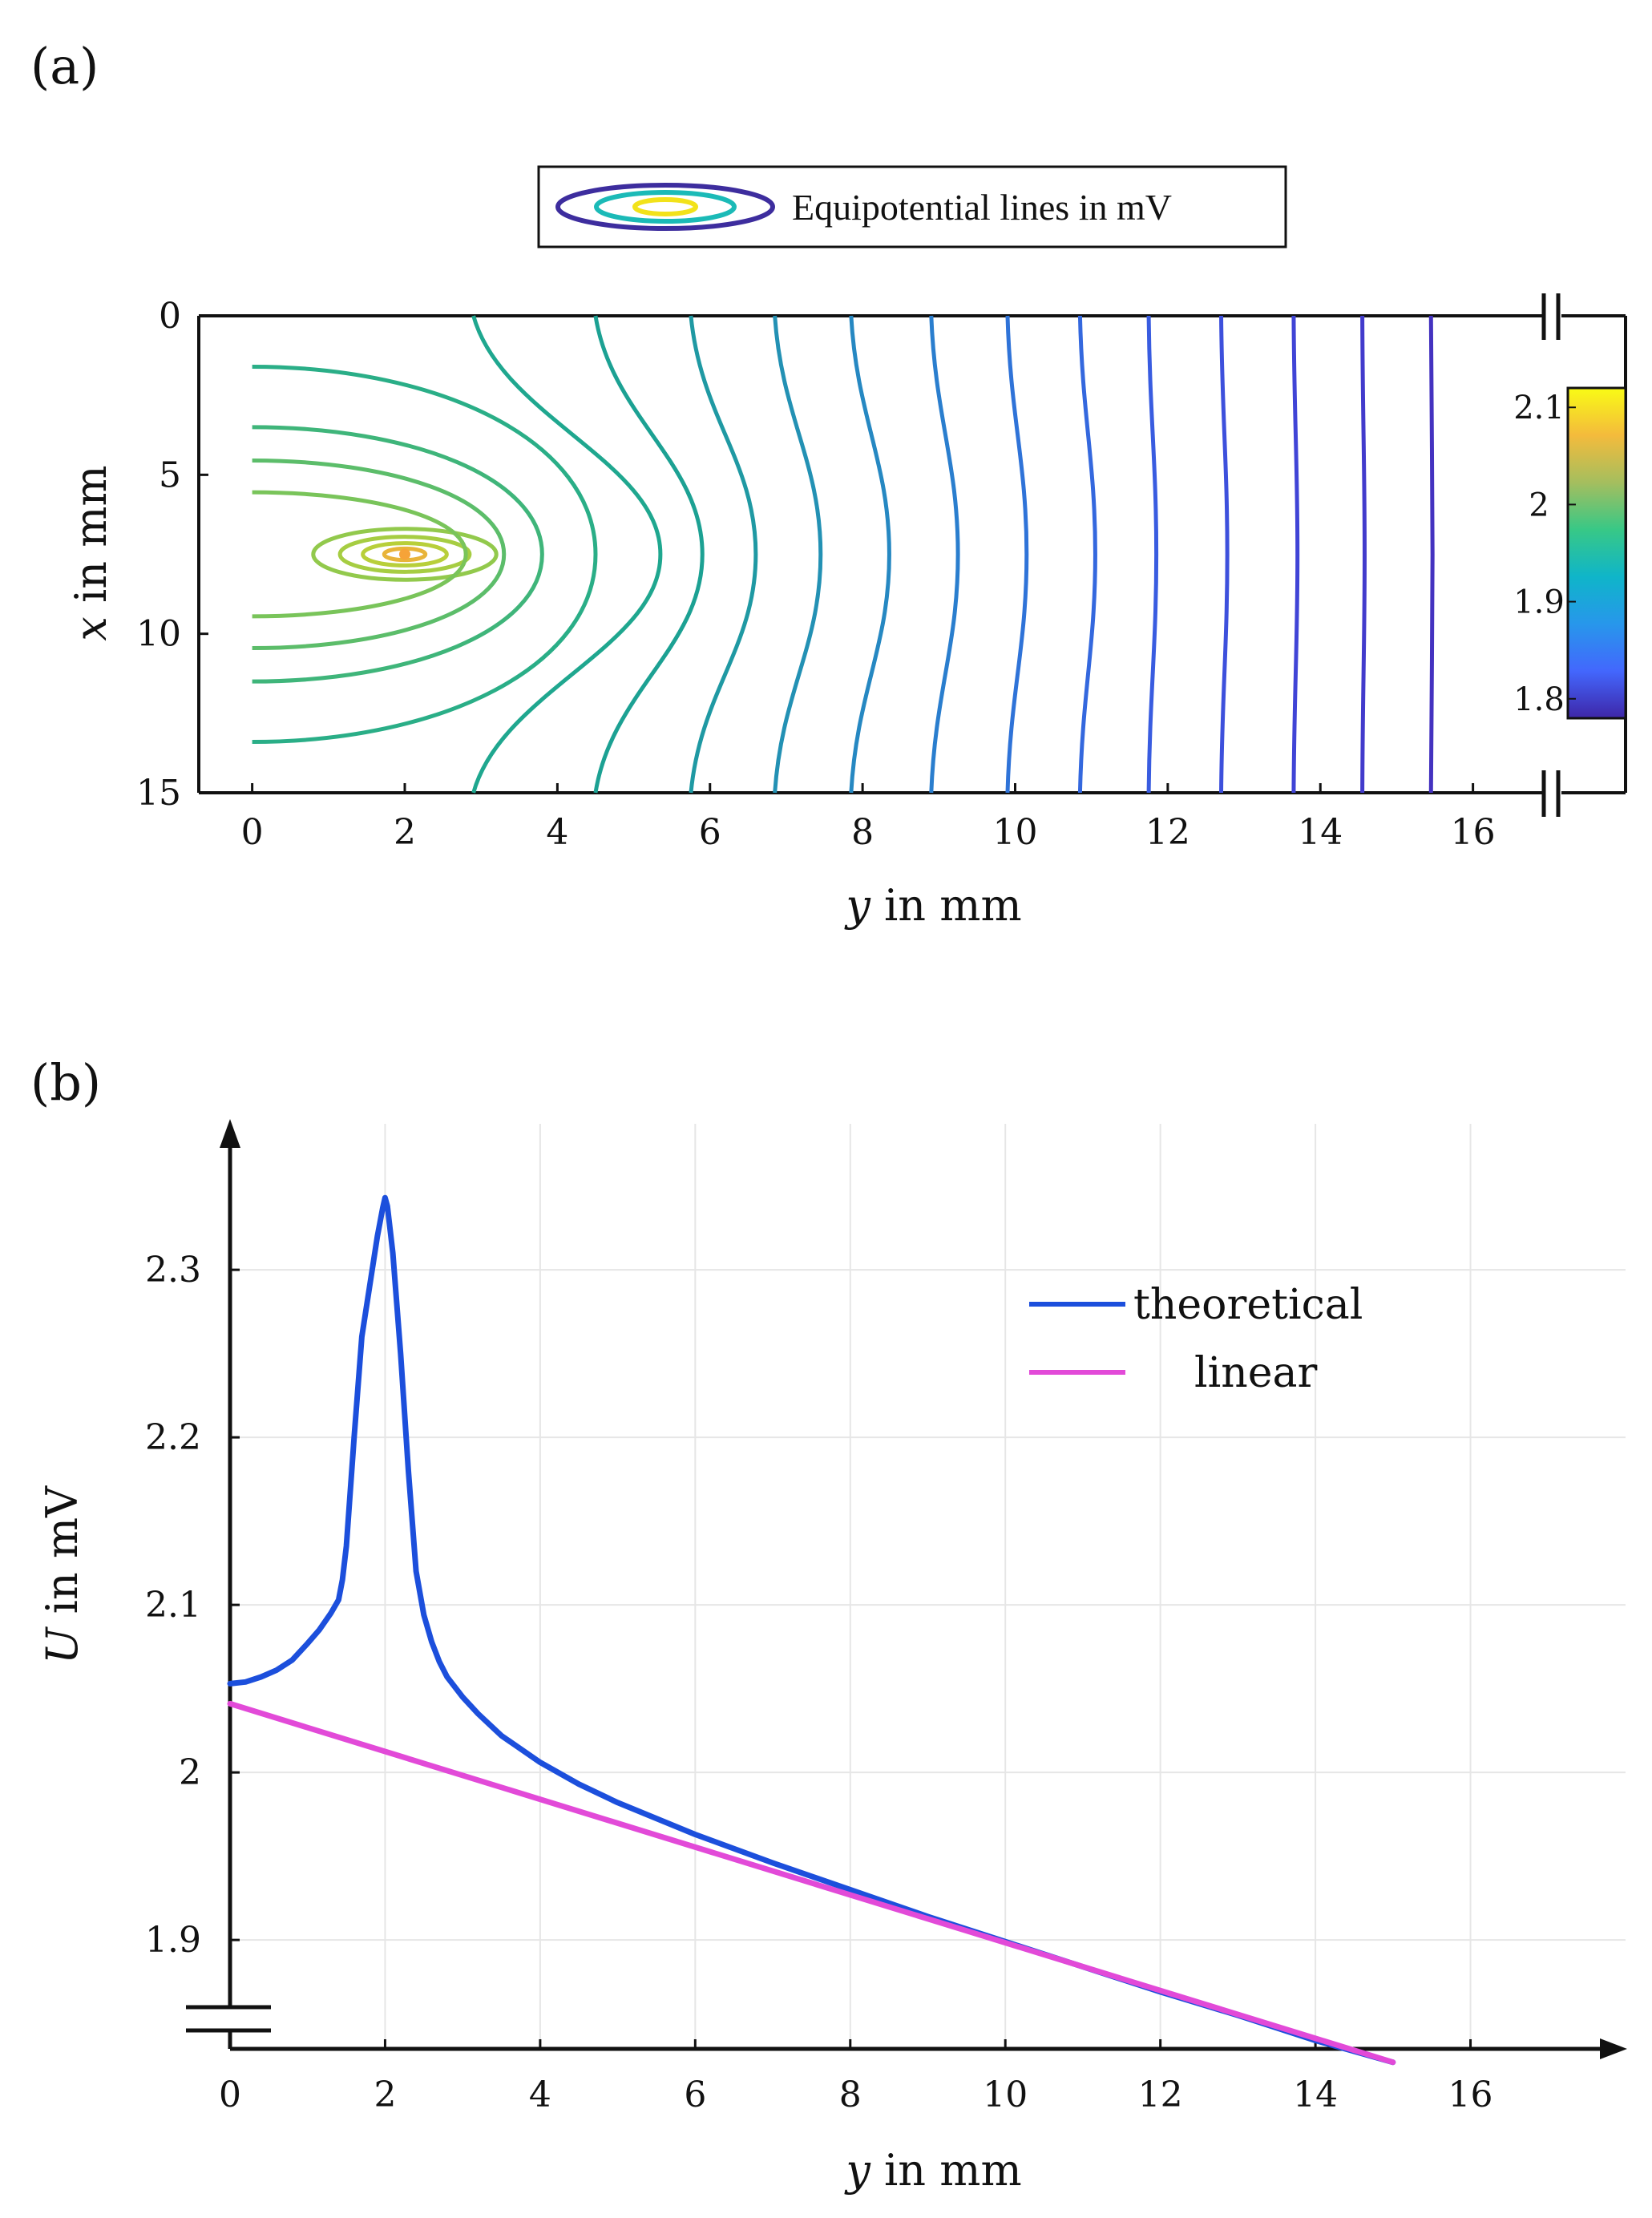  Describe the element at coordinates (1539, 408) in the screenshot. I see `colorbar-tick-label: 2.1` at that location.